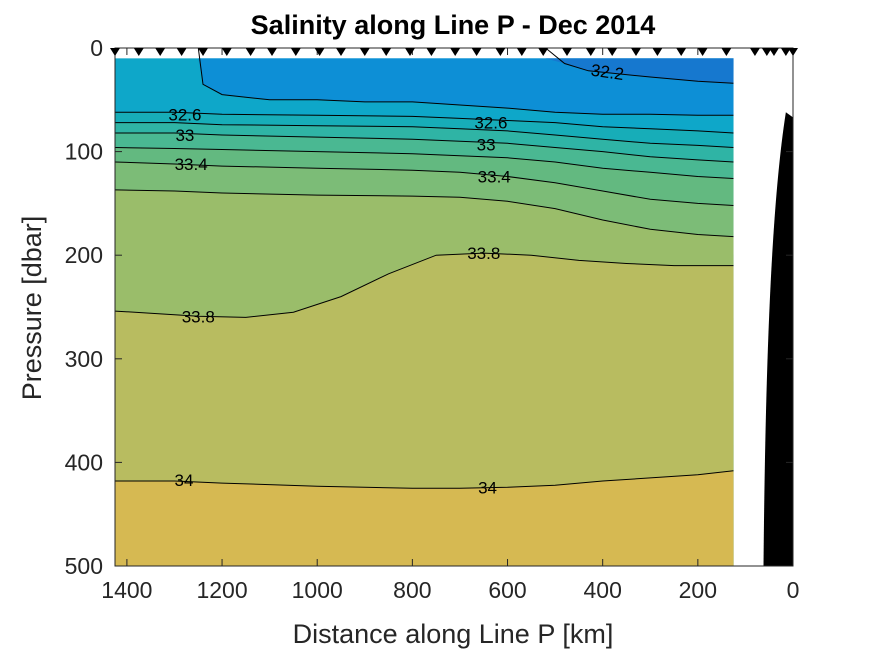  I want to click on contour-label: 32.2, so click(607, 72).